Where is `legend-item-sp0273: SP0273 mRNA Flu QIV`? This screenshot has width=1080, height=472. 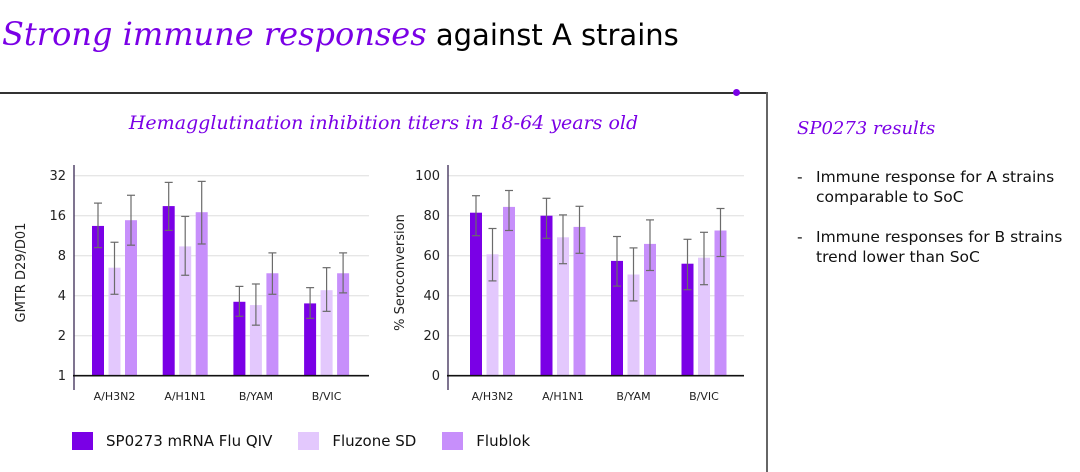
legend-item-sp0273: SP0273 mRNA Flu QIV is located at coordinates (172, 441).